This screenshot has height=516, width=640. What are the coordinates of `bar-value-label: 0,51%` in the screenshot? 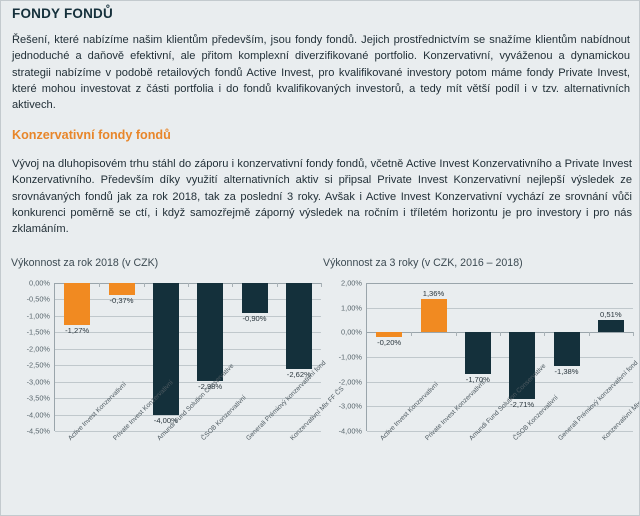 It's located at (611, 314).